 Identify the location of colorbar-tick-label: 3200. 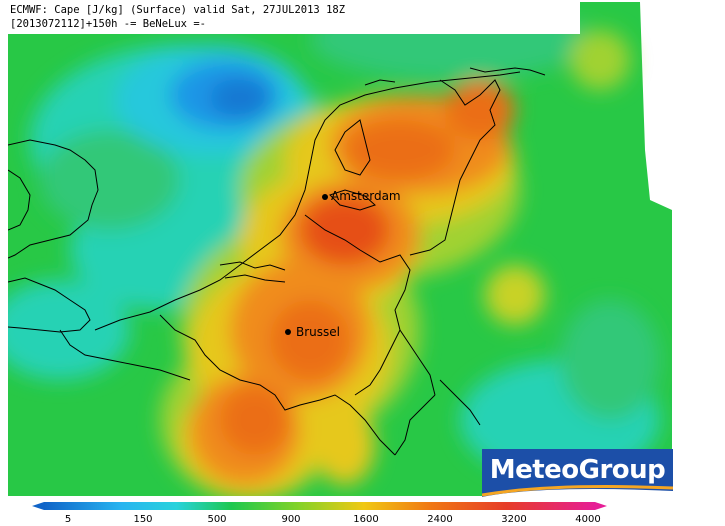
(514, 519).